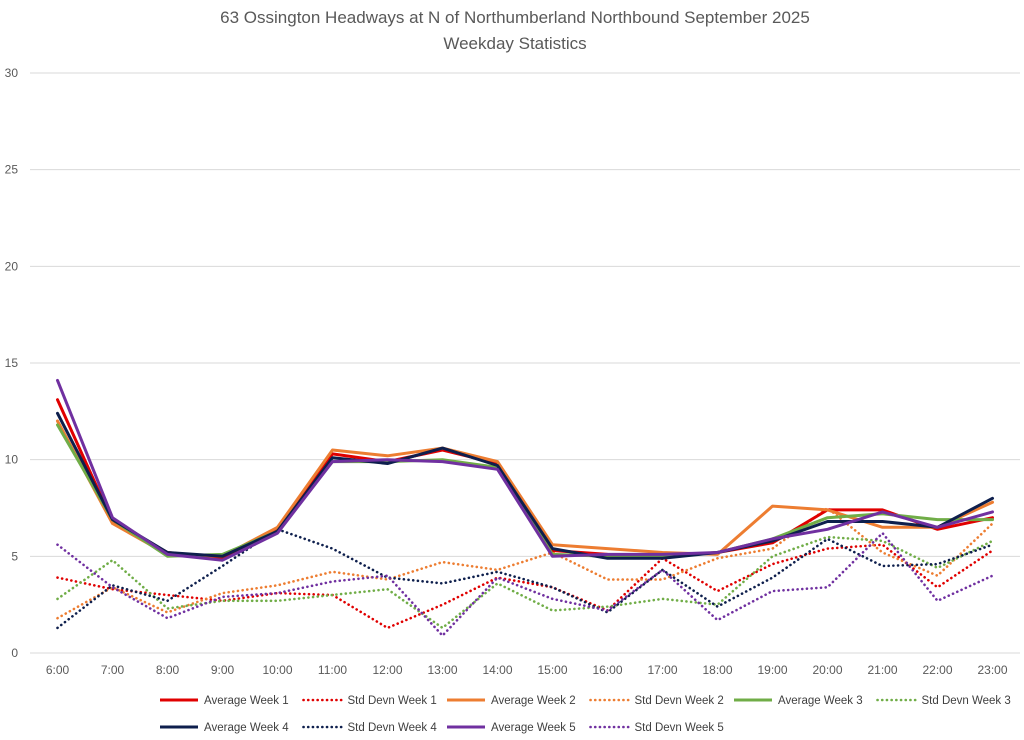 Image resolution: width=1024 pixels, height=740 pixels. What do you see at coordinates (113, 670) in the screenshot?
I see `x-tick-label: 7:00` at bounding box center [113, 670].